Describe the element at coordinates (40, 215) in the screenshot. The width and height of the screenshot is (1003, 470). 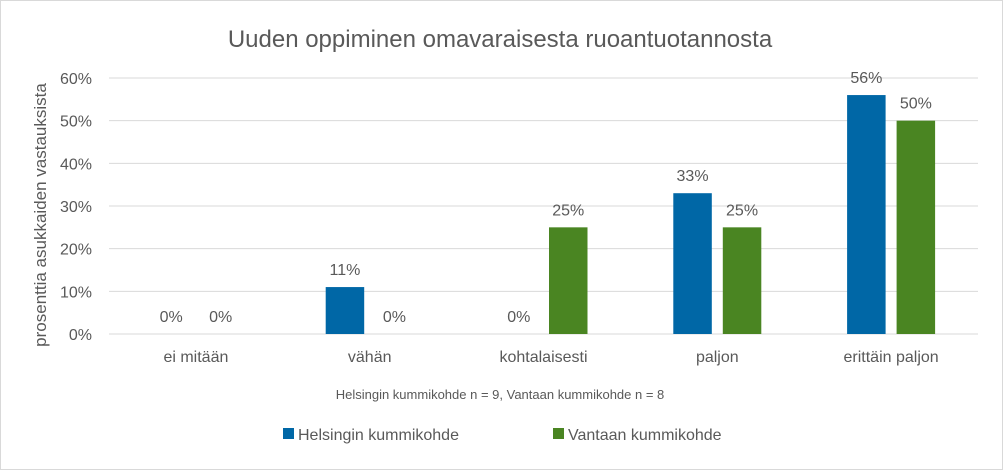
I see `y-axis-label: prosenttia asukkaiden vastauksista` at that location.